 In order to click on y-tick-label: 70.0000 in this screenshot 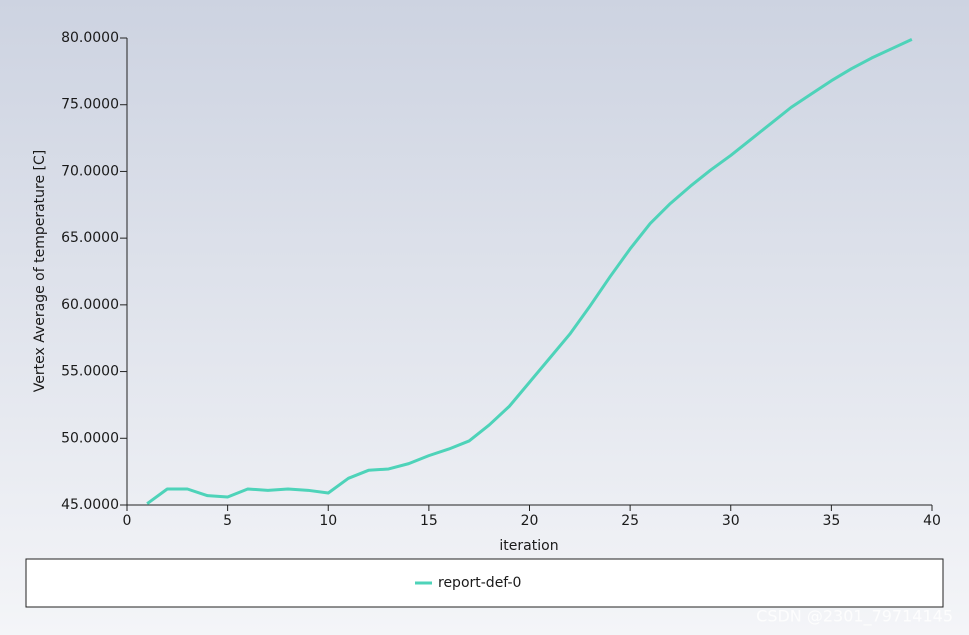, I will do `click(90, 171)`.